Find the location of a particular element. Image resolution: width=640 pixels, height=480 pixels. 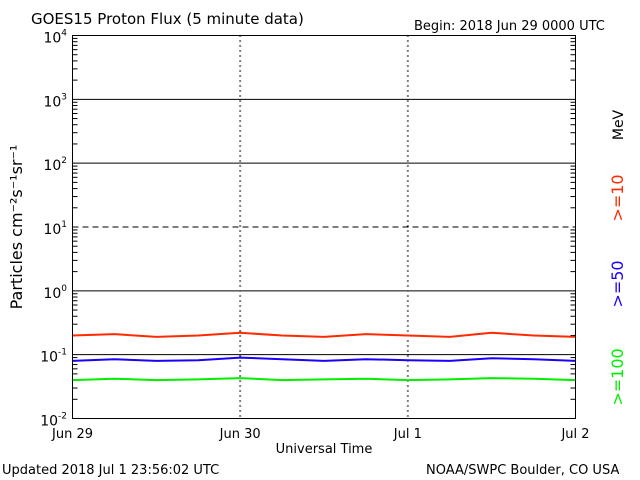

y-tick-exponent: 4 is located at coordinates (64, 34).